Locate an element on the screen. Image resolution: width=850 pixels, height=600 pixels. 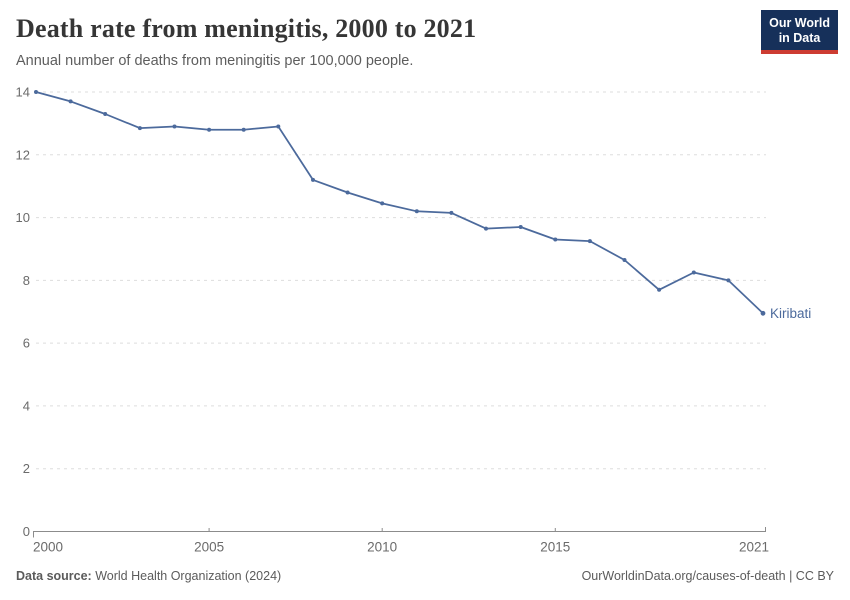
owid-logo-line2: in Data is located at coordinates (799, 38).